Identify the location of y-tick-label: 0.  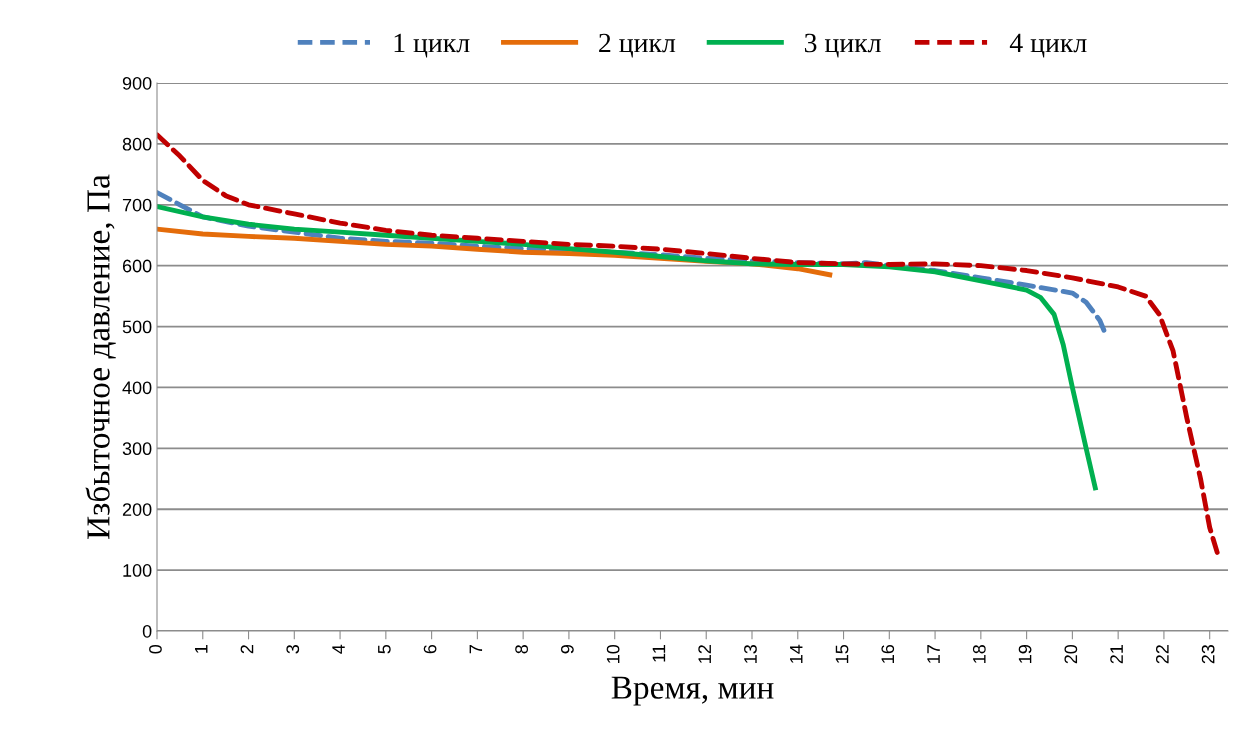
(147, 631).